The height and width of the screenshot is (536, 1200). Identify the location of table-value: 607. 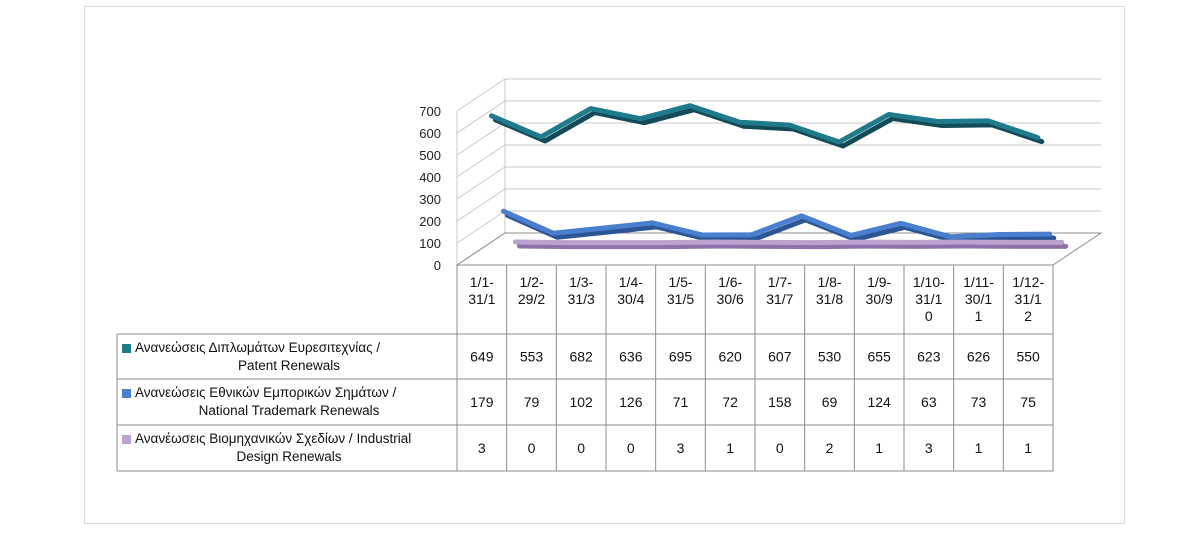
(780, 357).